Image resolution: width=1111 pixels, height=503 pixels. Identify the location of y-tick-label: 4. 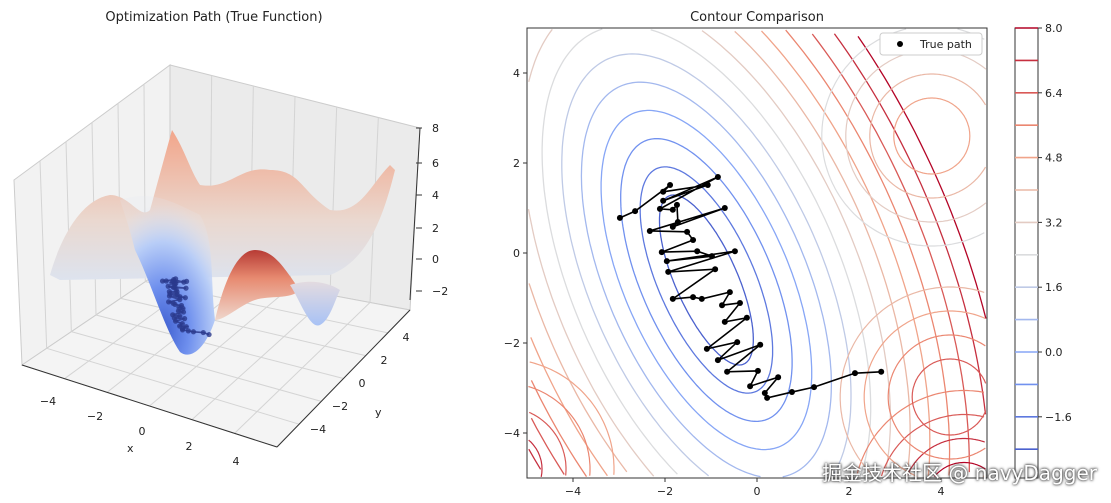
(516, 73).